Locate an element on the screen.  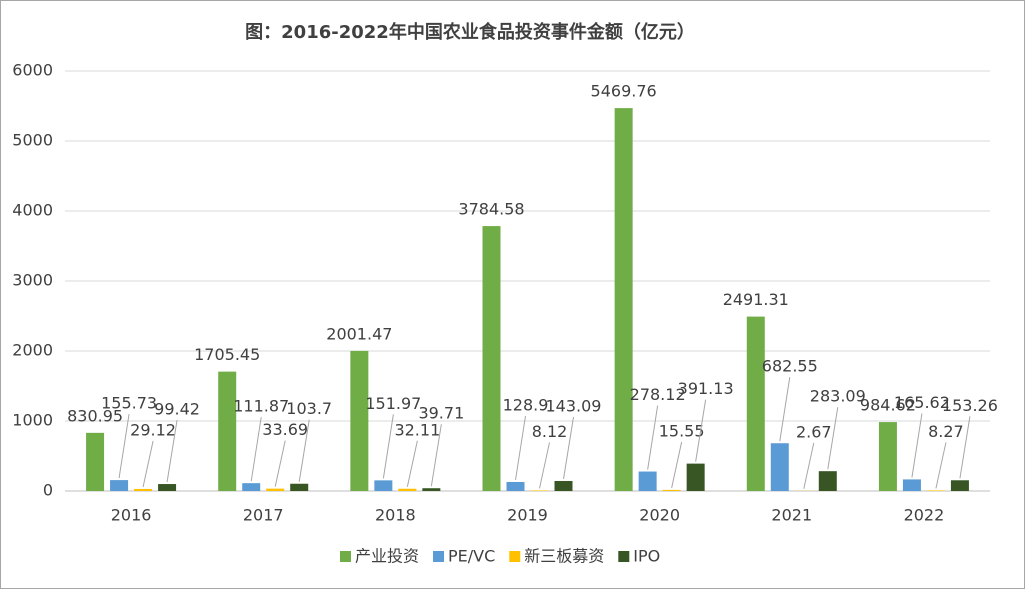
data-label: 128.9 is located at coordinates (526, 404).